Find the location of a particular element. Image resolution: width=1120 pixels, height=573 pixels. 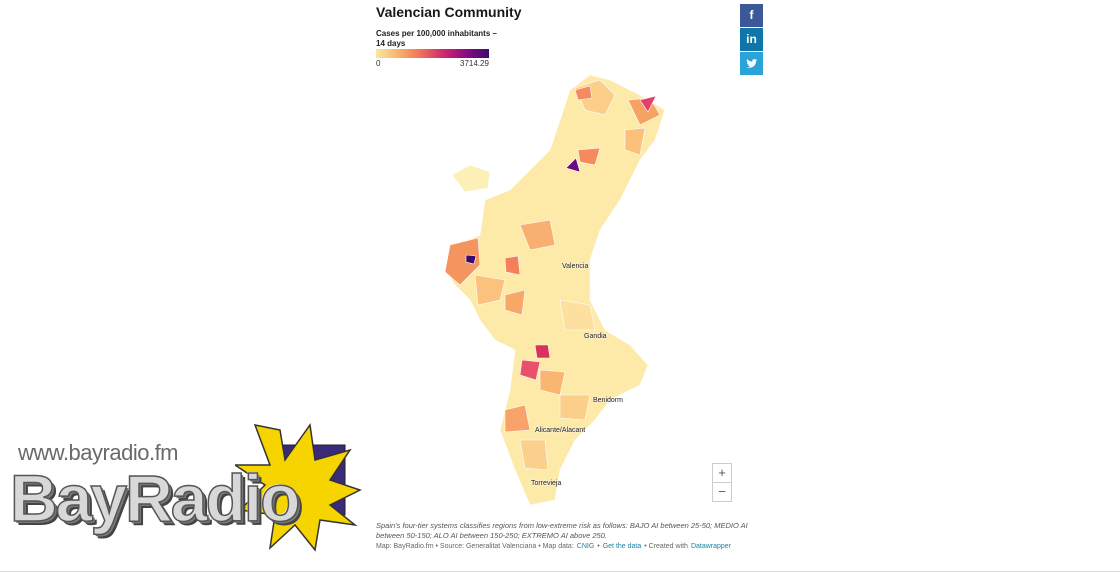

source-text: • Created with is located at coordinates (666, 546).